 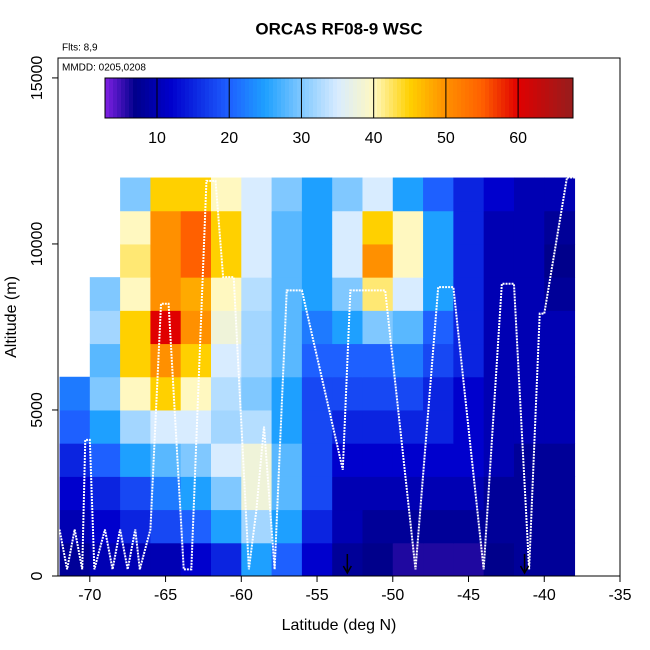 What do you see at coordinates (392, 595) in the screenshot?
I see `x-tick-label: -50` at bounding box center [392, 595].